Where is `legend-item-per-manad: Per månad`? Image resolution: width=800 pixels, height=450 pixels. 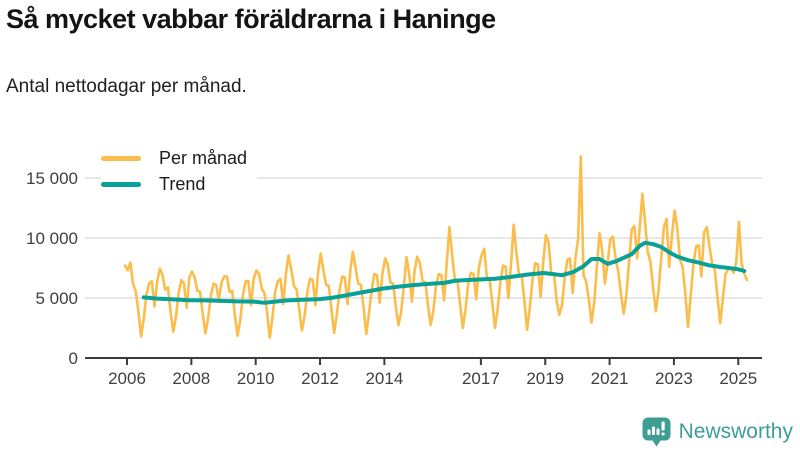 legend-item-per-manad: Per månad is located at coordinates (174, 158).